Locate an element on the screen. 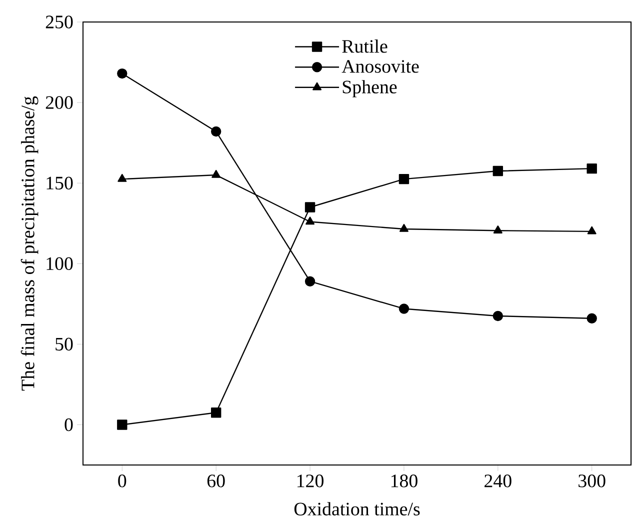 The image size is (632, 530). y-tick-label: 150 is located at coordinates (59, 183).